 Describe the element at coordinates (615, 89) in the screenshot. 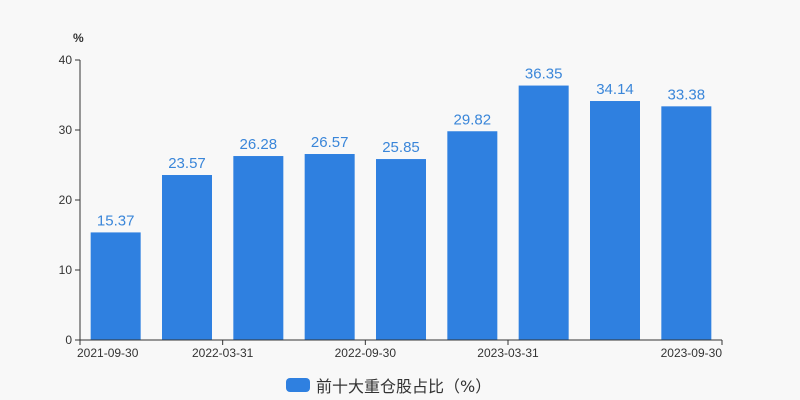

I see `bar-value-label: 34.14` at that location.